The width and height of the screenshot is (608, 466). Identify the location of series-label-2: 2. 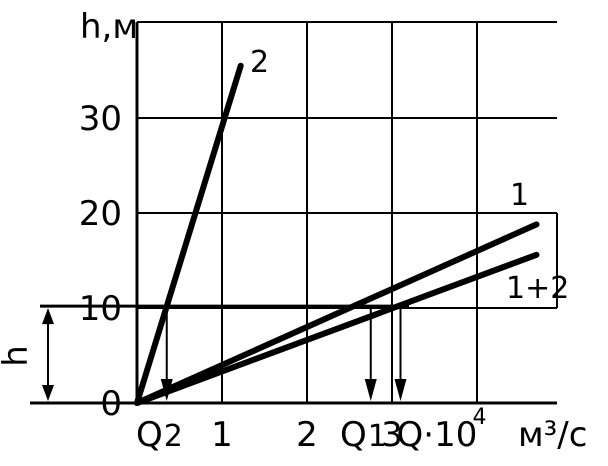
(259, 62).